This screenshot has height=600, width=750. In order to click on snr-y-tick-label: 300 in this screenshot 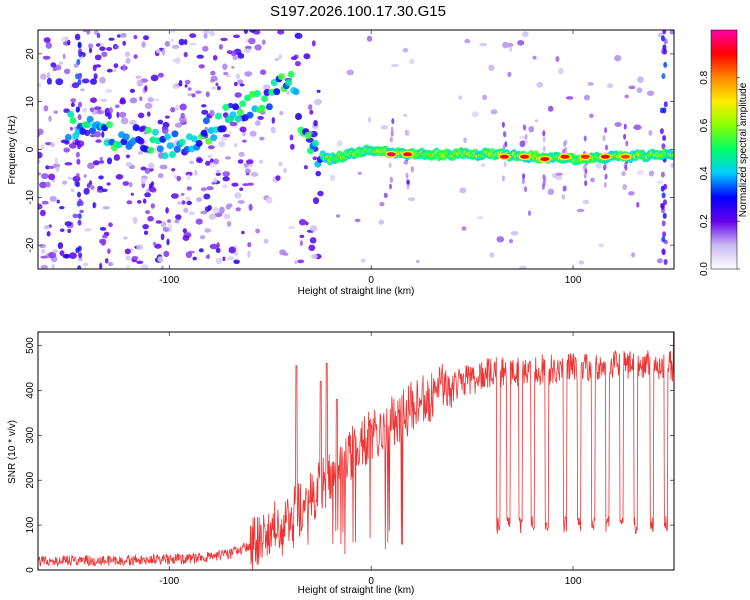, I will do `click(30, 435)`.